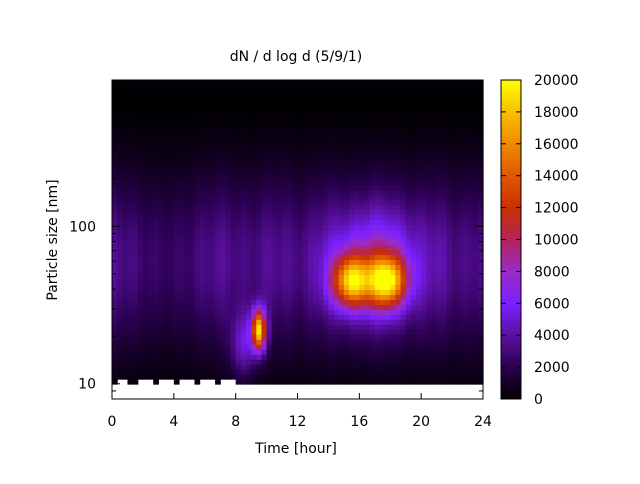 The image size is (640, 484). Describe the element at coordinates (556, 113) in the screenshot. I see `colorbar-tick-label: 18000` at that location.